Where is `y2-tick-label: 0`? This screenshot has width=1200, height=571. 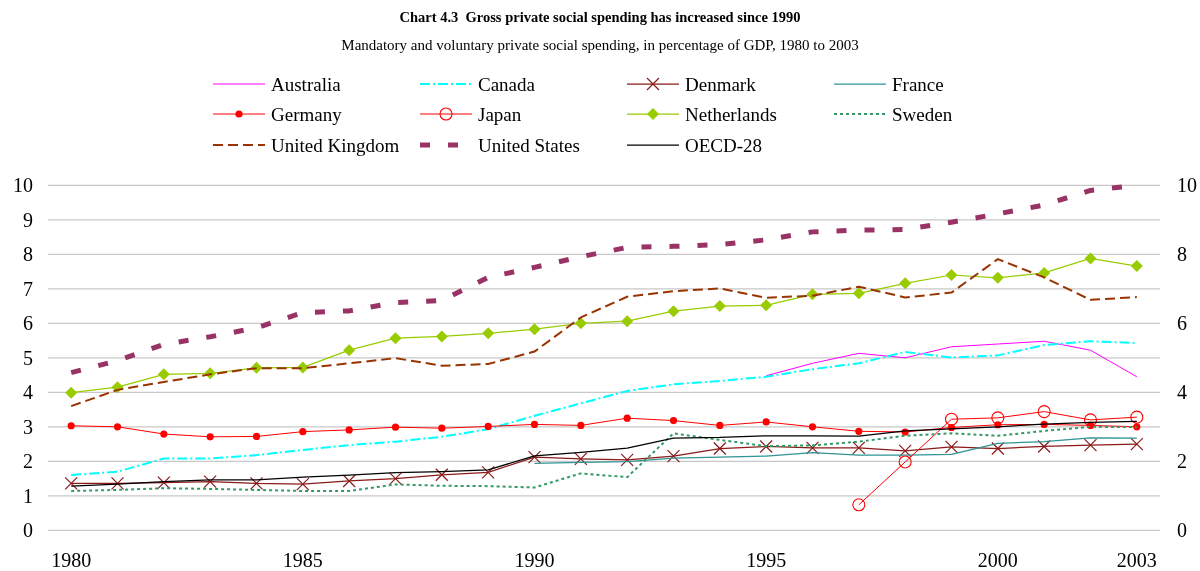
y2-tick-label: 0 is located at coordinates (1182, 530).